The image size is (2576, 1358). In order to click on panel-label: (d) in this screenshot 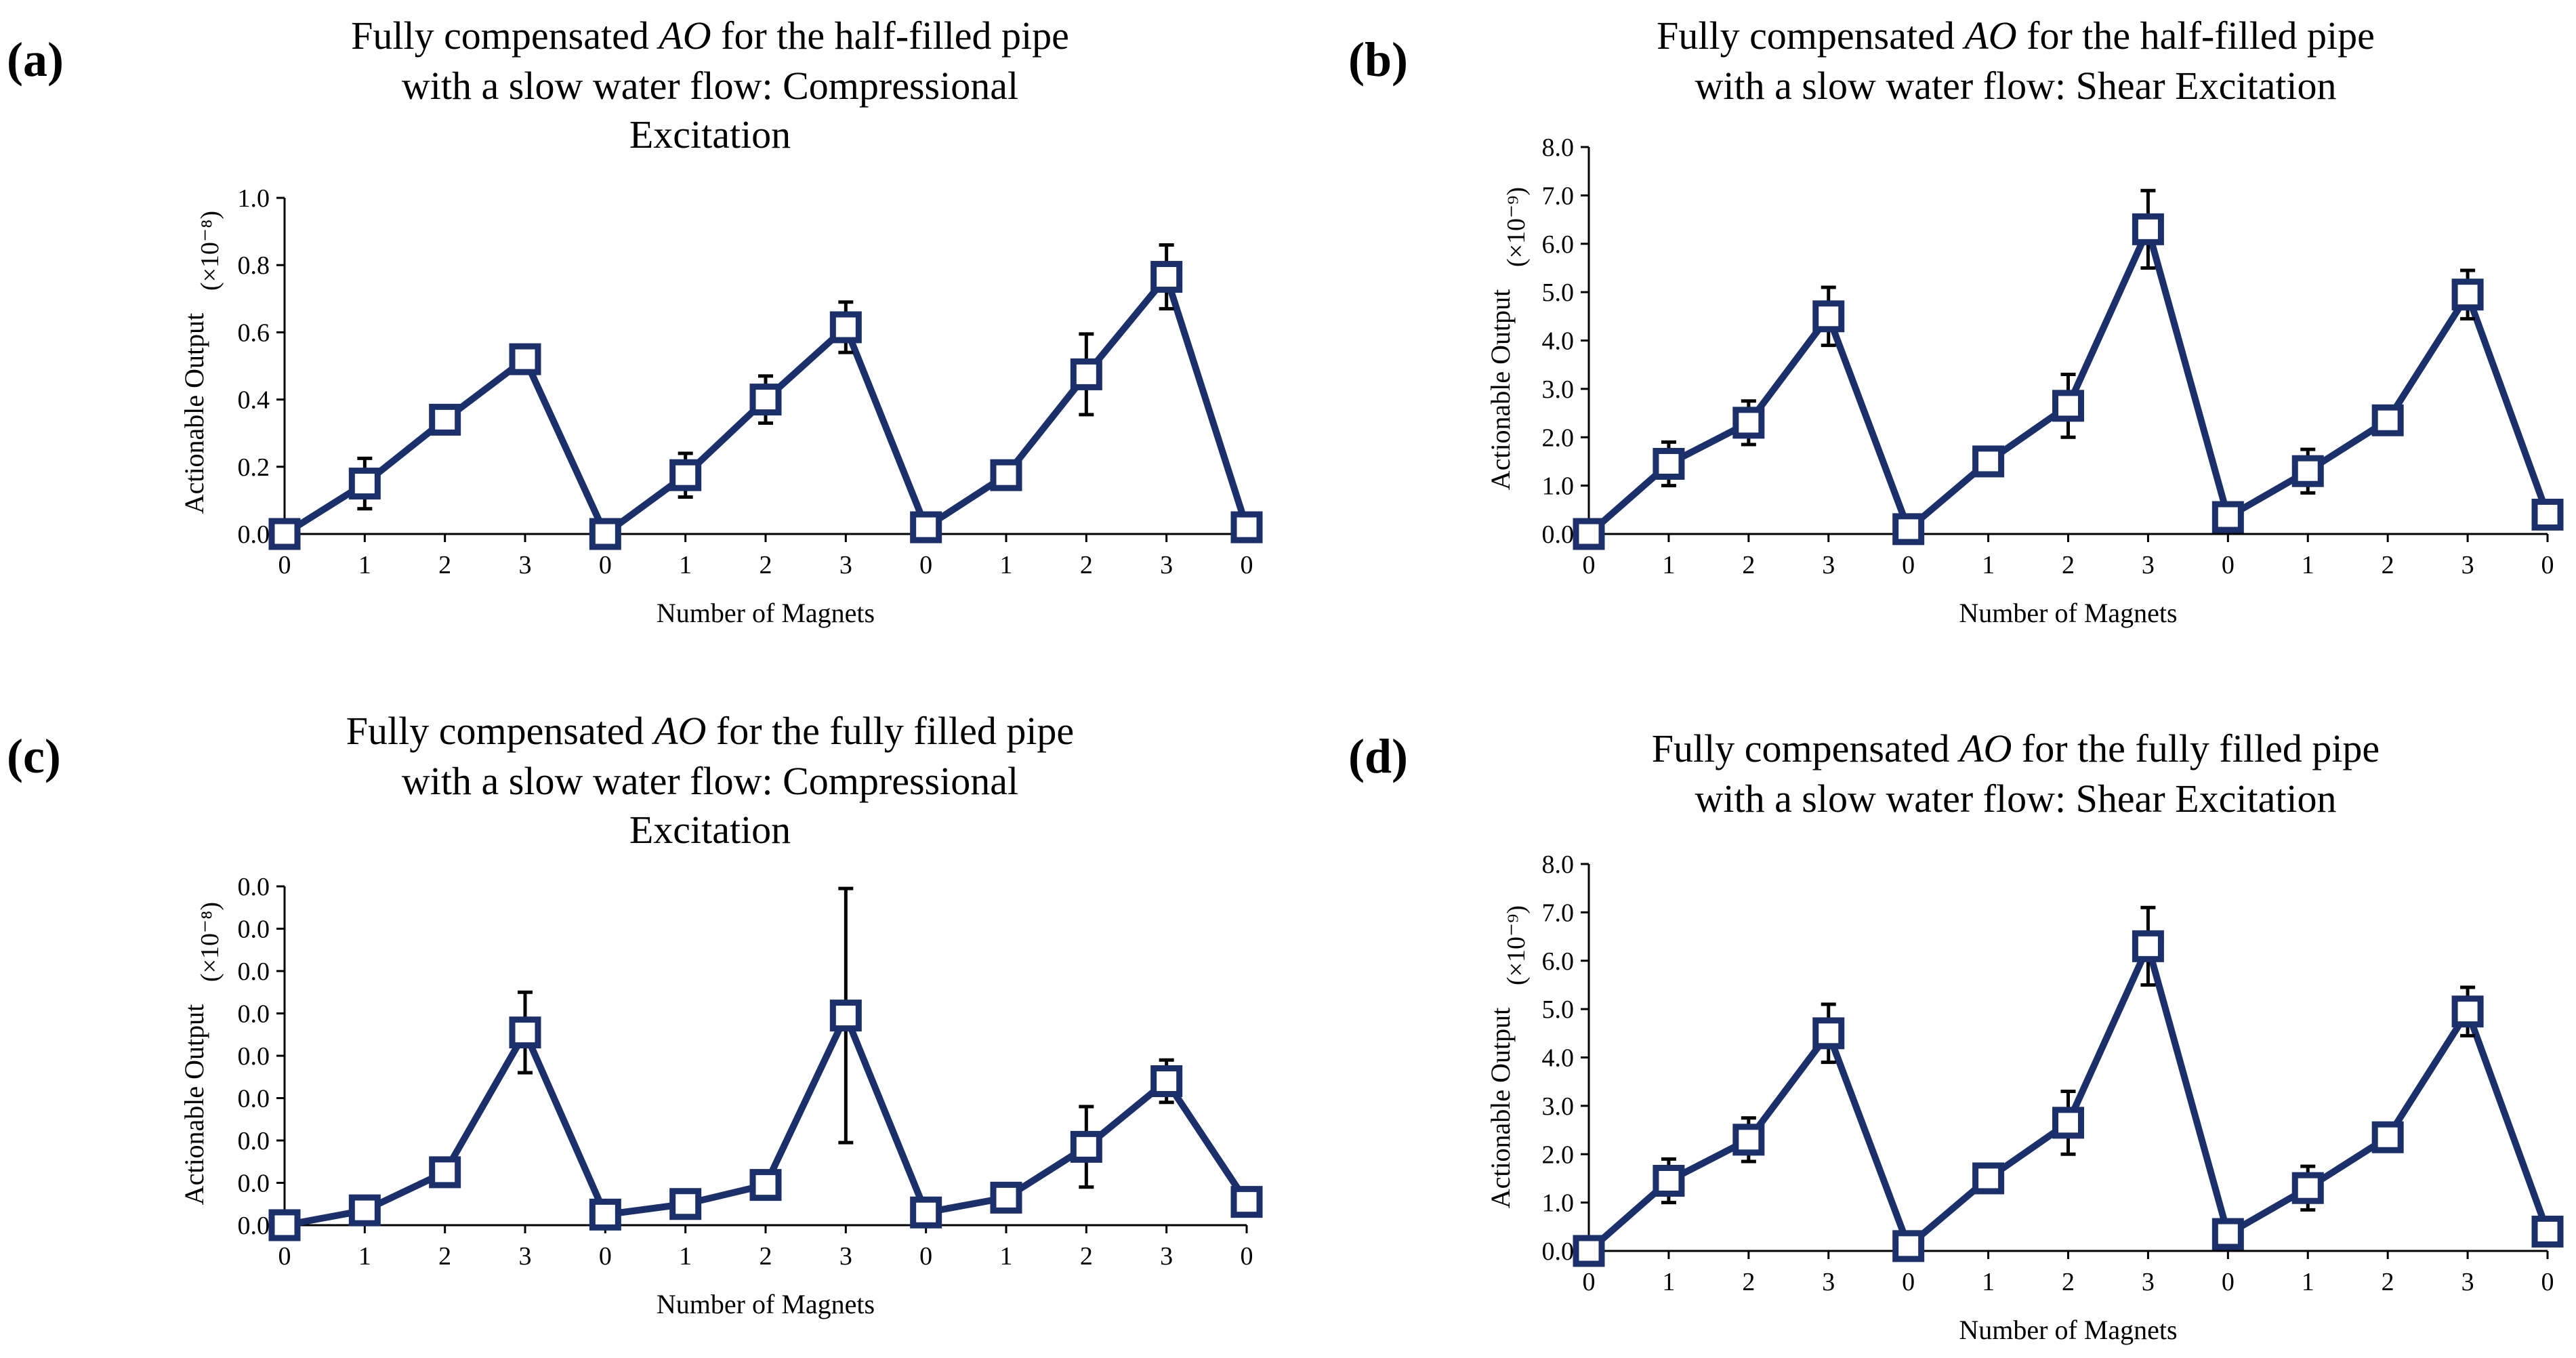, I will do `click(1378, 756)`.